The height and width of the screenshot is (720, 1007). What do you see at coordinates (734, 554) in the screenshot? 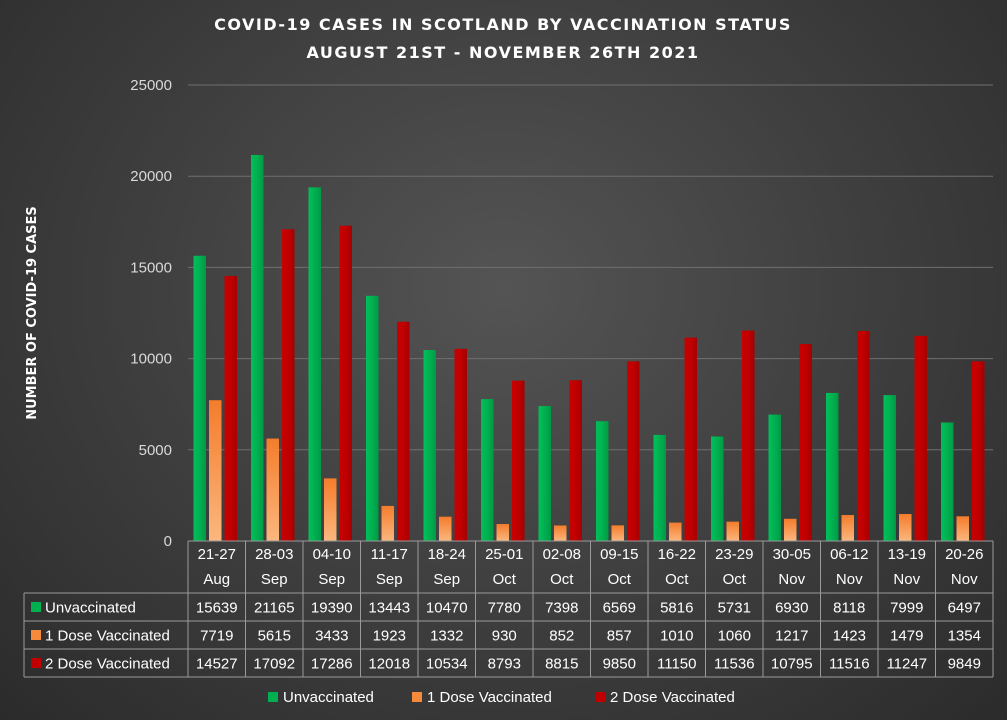
I see `x-tick-label: 23-29` at bounding box center [734, 554].